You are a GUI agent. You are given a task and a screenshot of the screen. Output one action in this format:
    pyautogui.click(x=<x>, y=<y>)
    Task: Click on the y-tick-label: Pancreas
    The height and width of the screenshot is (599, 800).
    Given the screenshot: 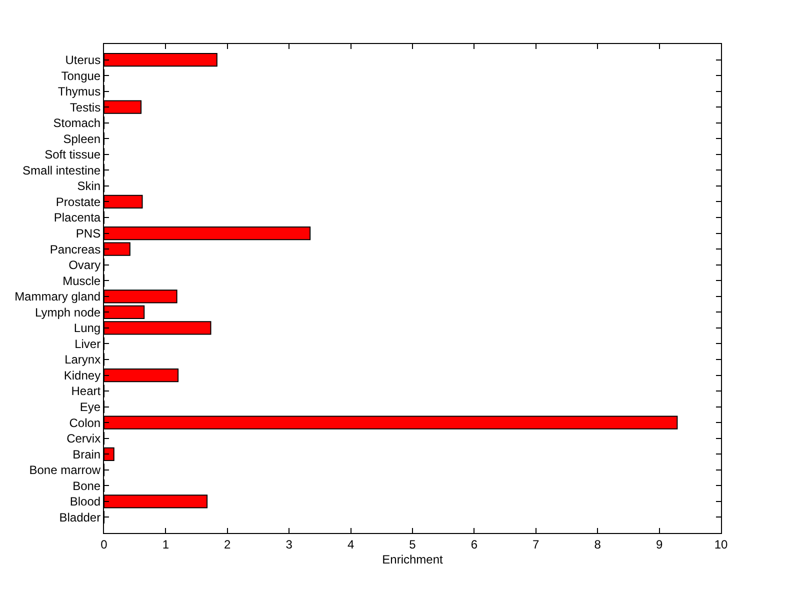 What is the action you would take?
    pyautogui.click(x=75, y=249)
    